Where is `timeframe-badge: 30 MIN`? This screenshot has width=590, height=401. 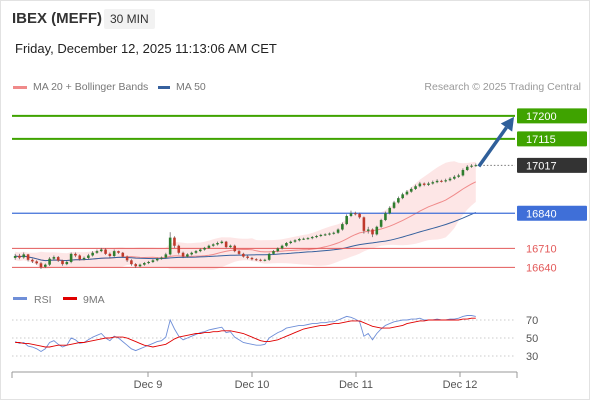
timeframe-badge: 30 MIN is located at coordinates (129, 19).